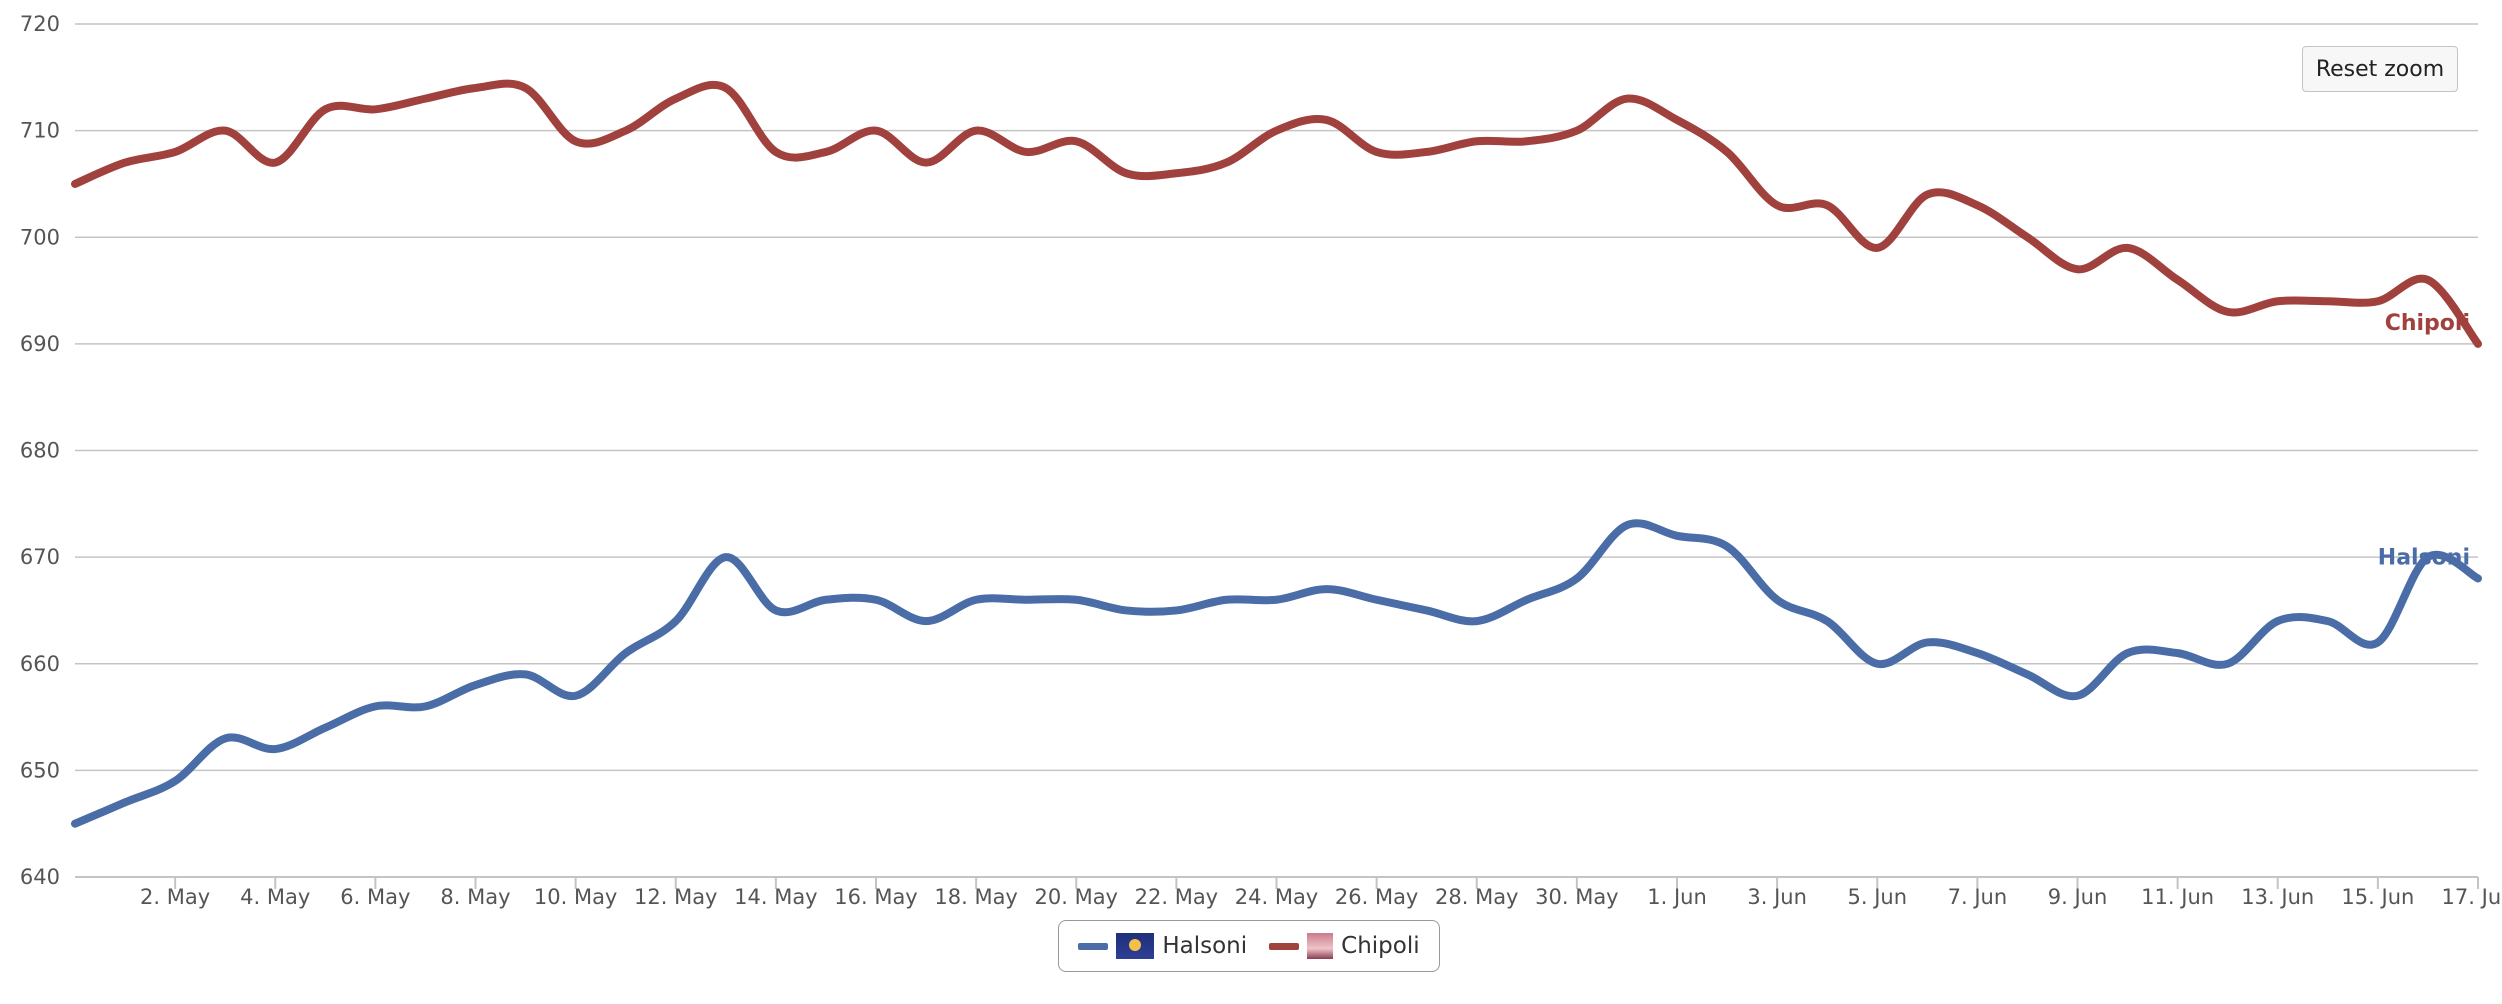  I want to click on x-tick-label: 26. May, so click(1377, 897).